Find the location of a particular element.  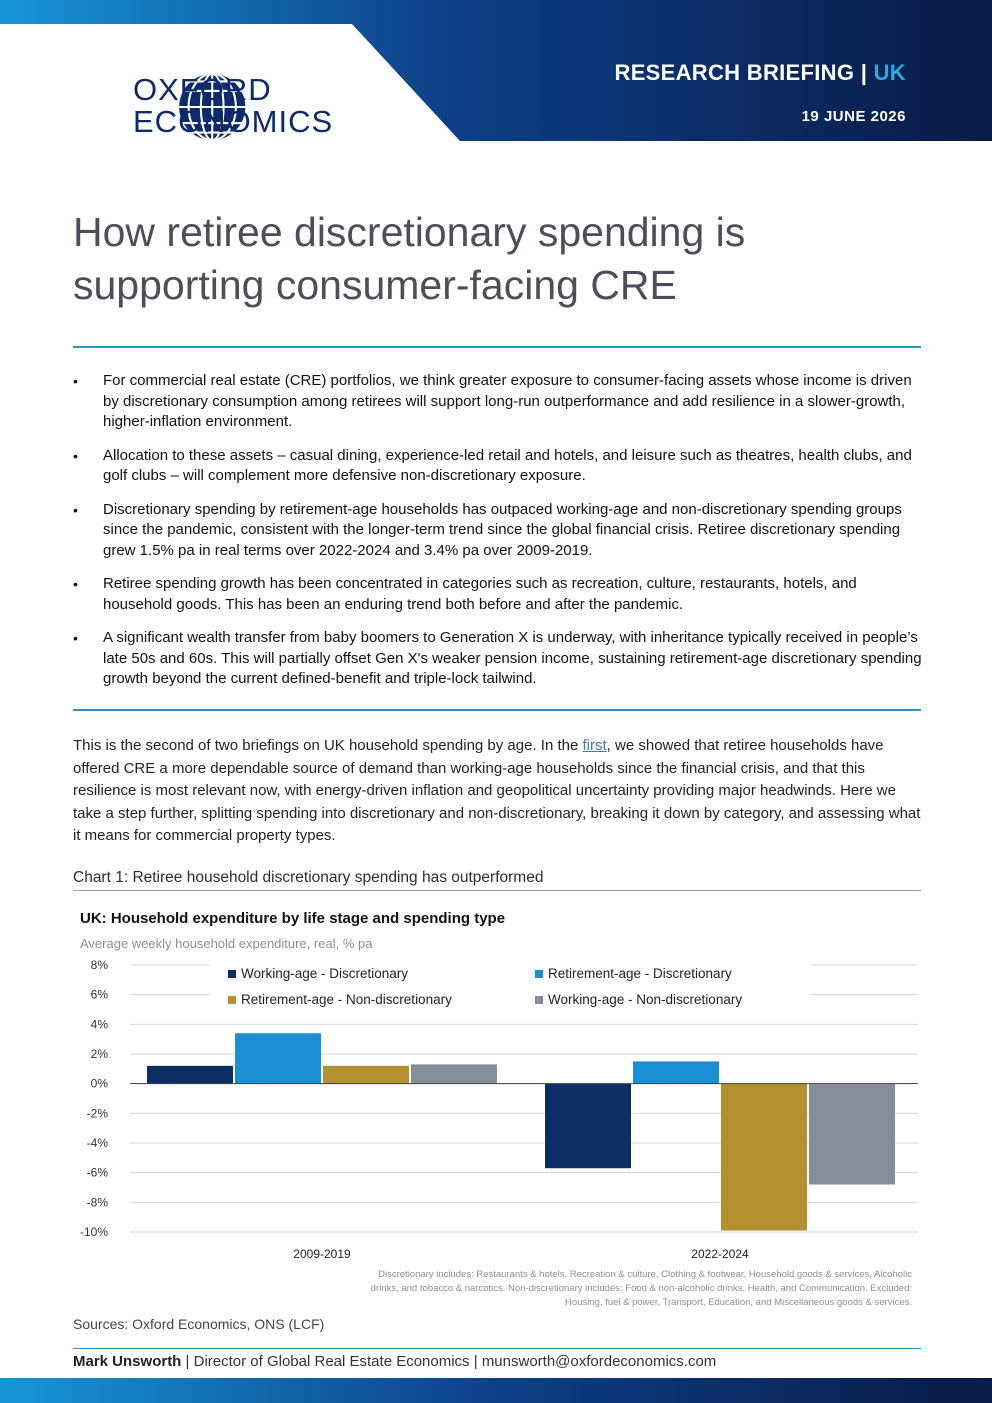

footer-band is located at coordinates (496, 1390).